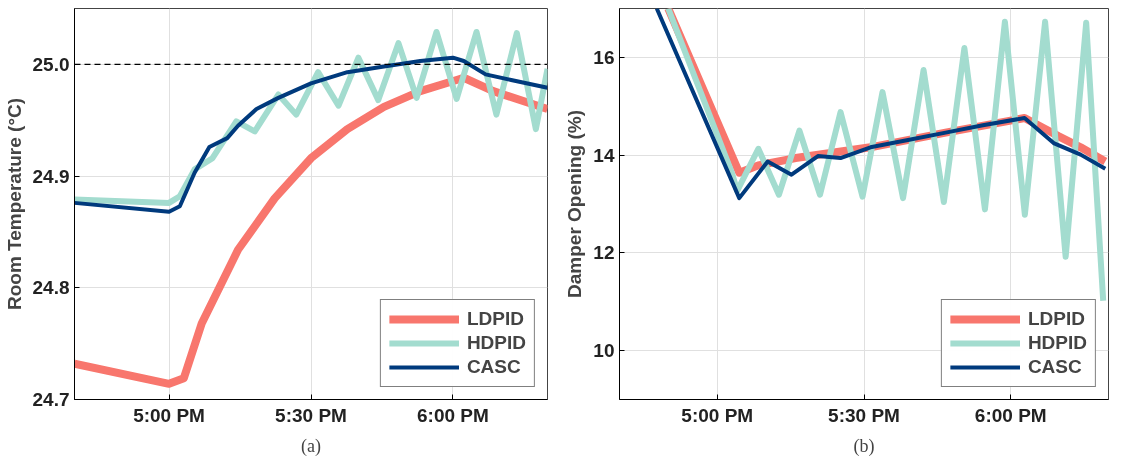 Image resolution: width=1122 pixels, height=460 pixels. I want to click on text: (b), so click(864, 446).